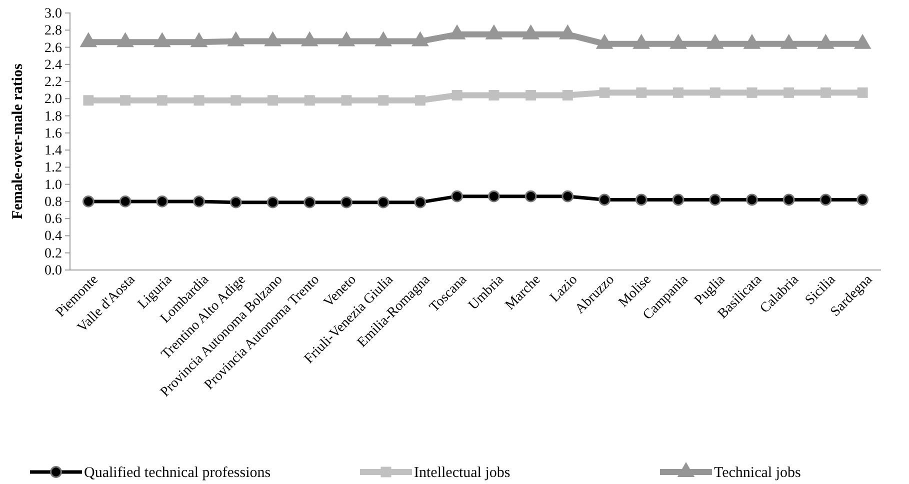 The image size is (909, 484). What do you see at coordinates (757, 473) in the screenshot?
I see `legend-label: Technical jobs` at bounding box center [757, 473].